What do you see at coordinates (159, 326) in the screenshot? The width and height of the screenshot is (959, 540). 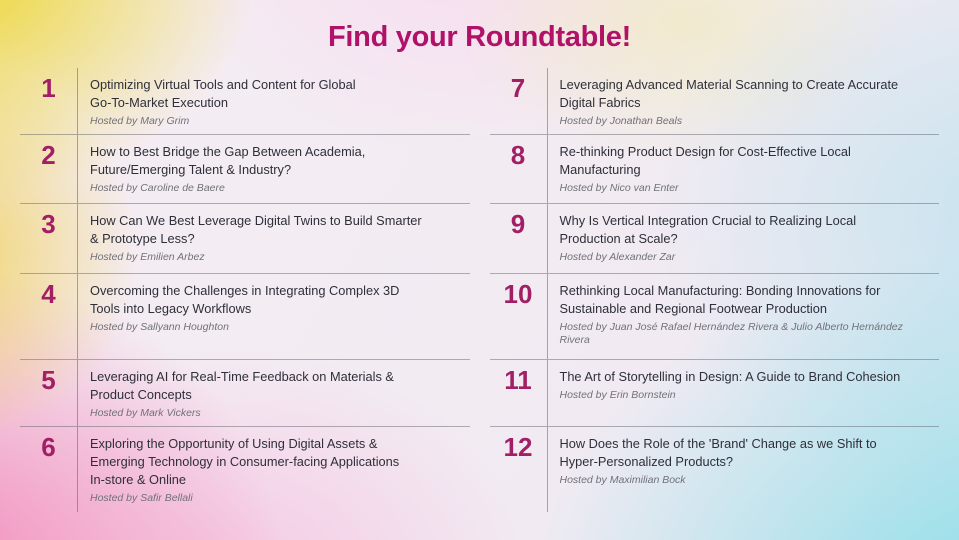 I see `item-host: Hosted by Sallyann Houghton` at bounding box center [159, 326].